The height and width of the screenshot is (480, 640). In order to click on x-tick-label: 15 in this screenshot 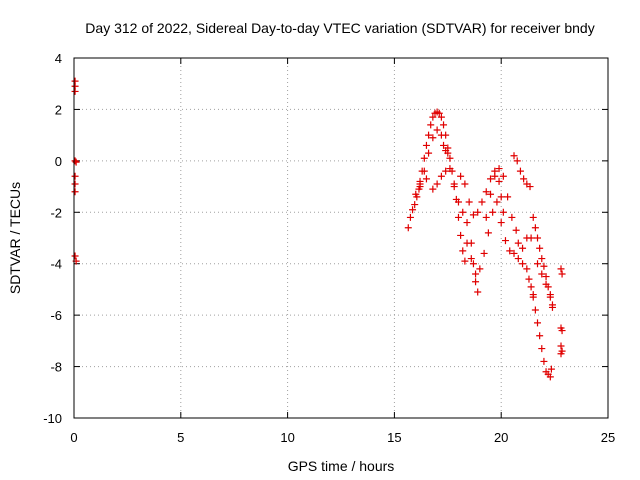, I will do `click(394, 437)`.